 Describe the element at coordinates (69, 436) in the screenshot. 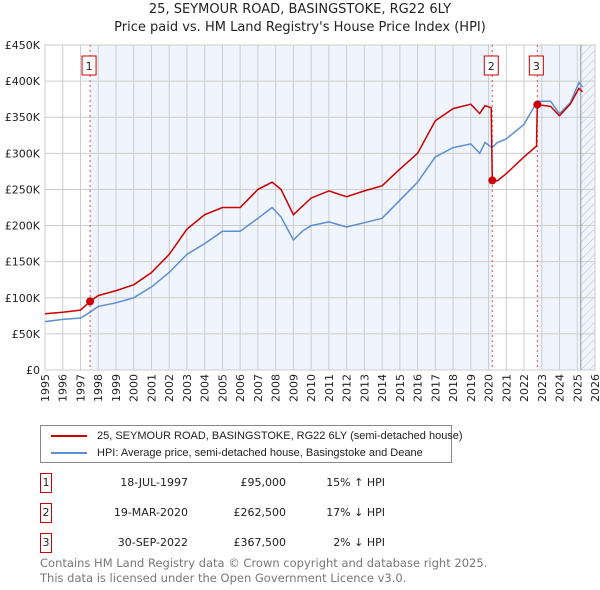

I see `legend-swatch-red` at that location.